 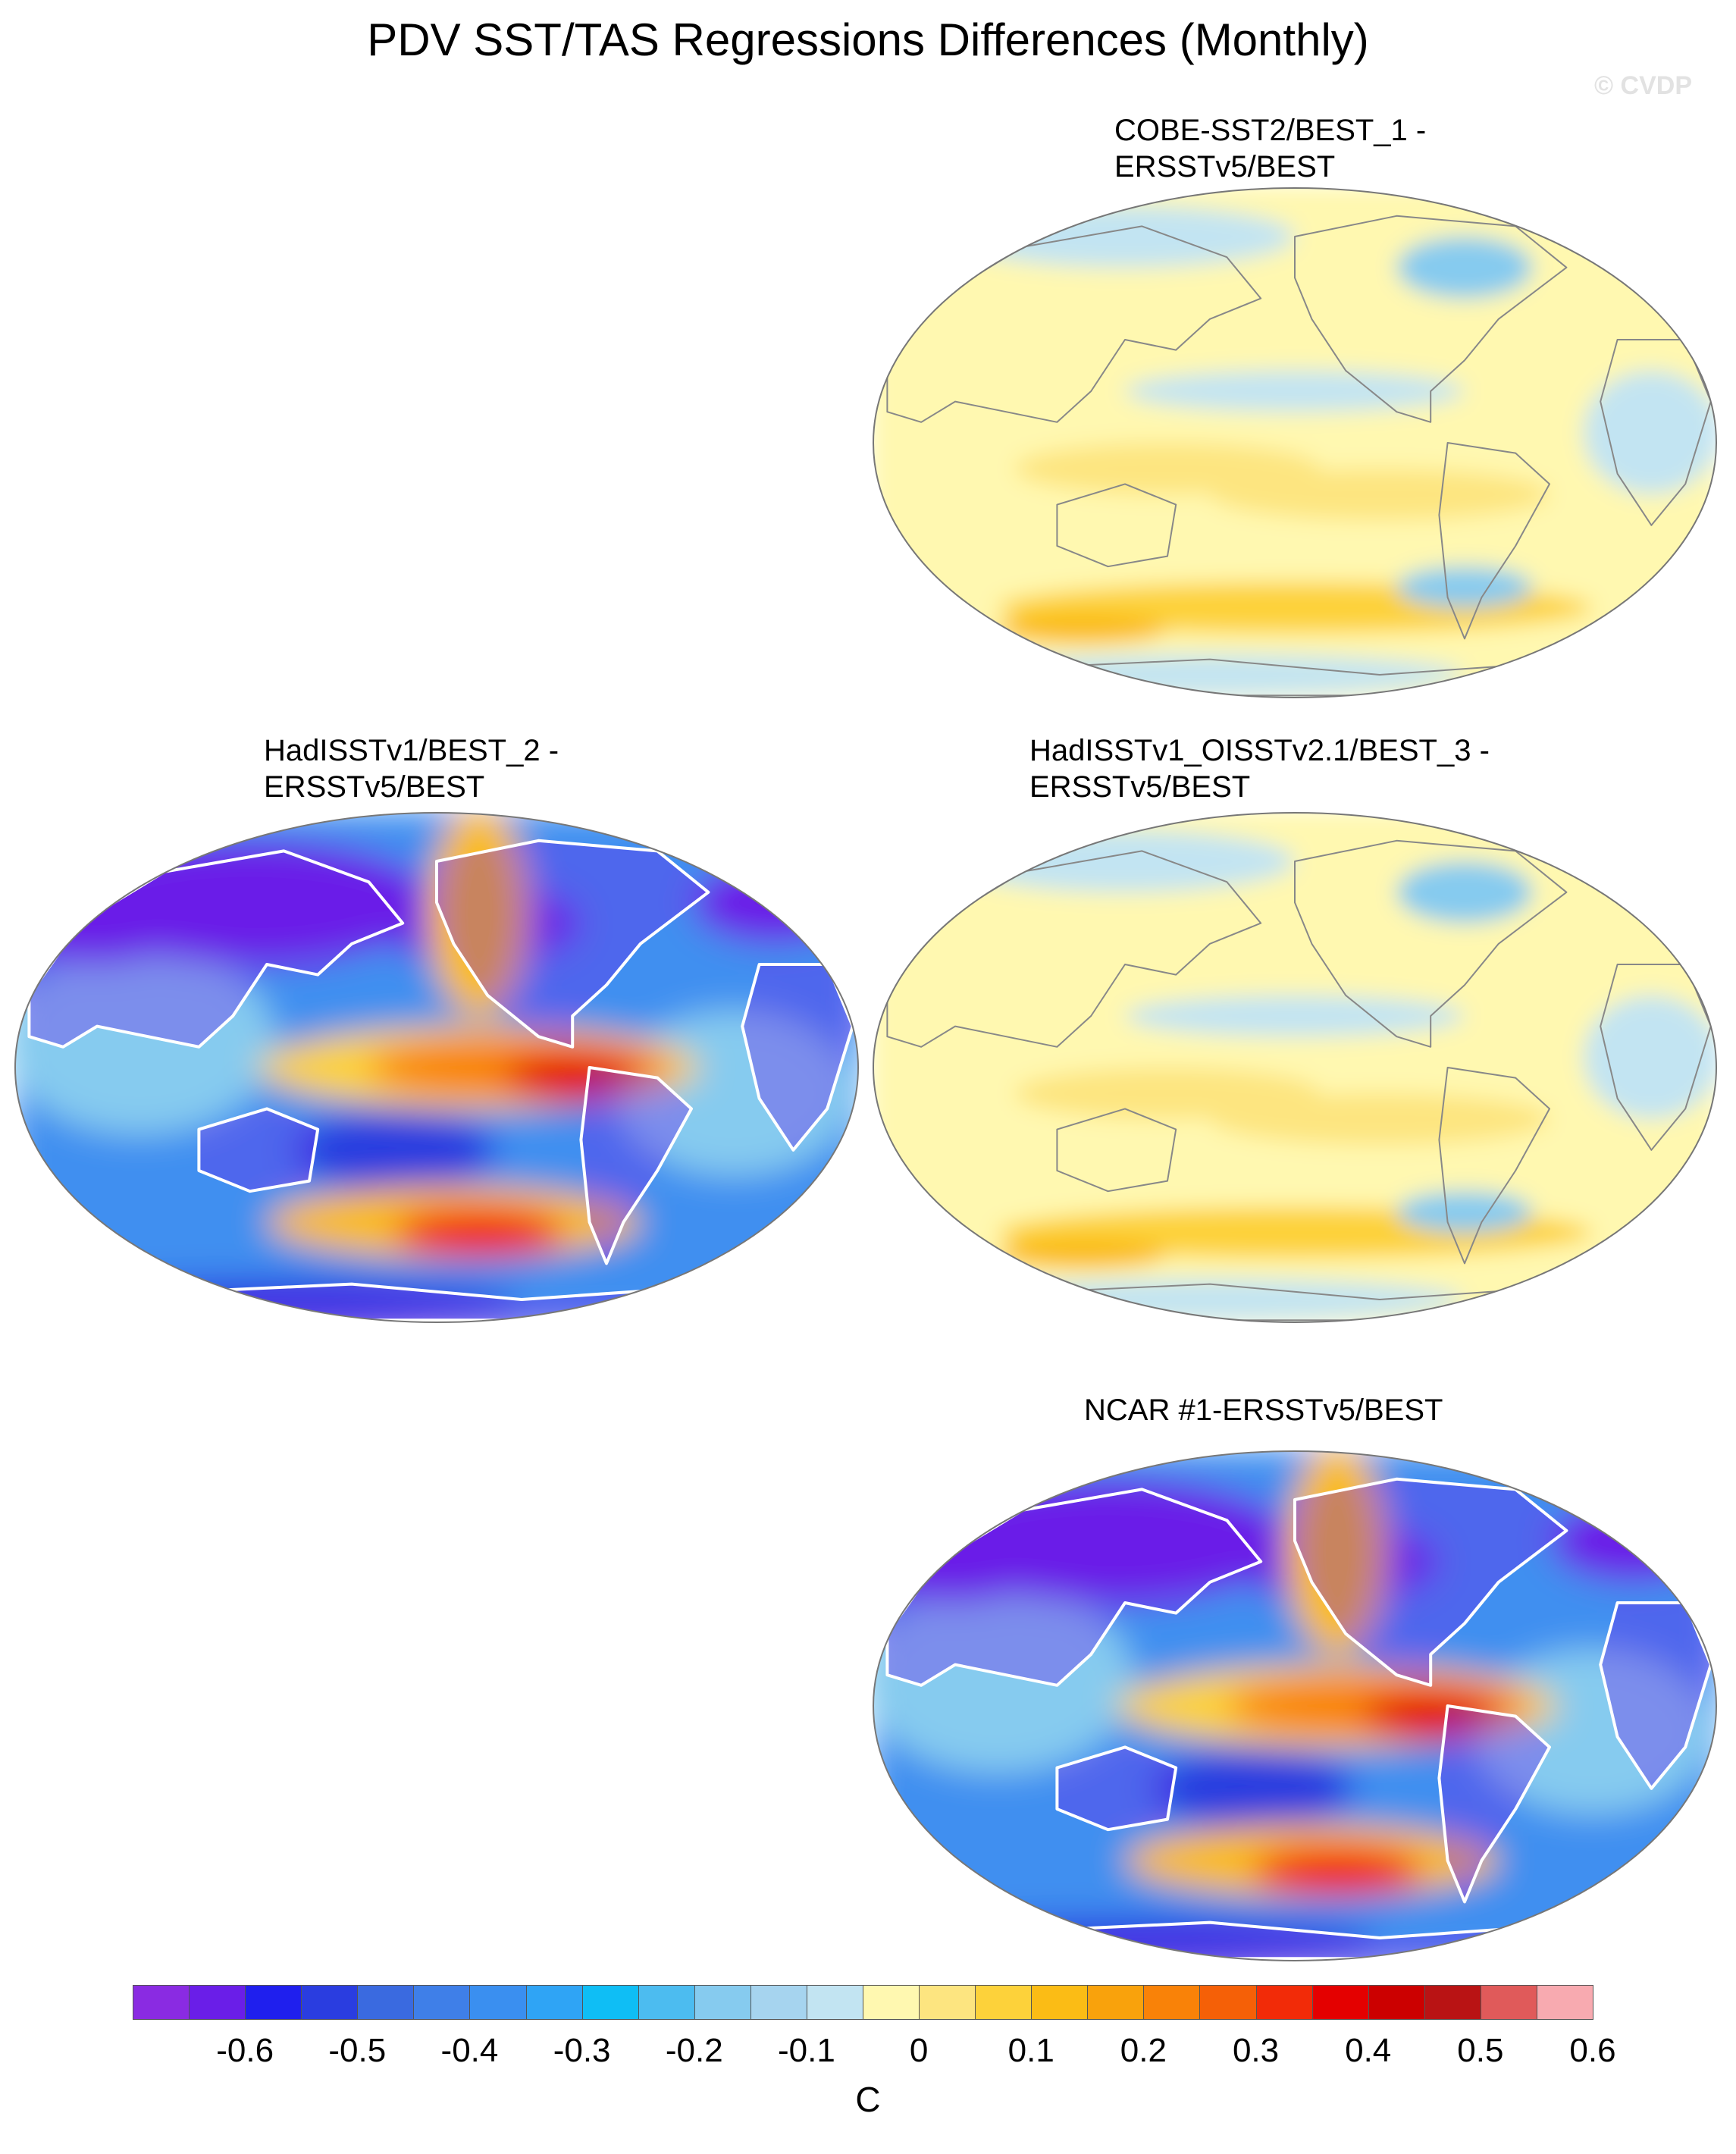 What do you see at coordinates (1256, 2051) in the screenshot?
I see `colorbar-tick-label: 0.3` at bounding box center [1256, 2051].